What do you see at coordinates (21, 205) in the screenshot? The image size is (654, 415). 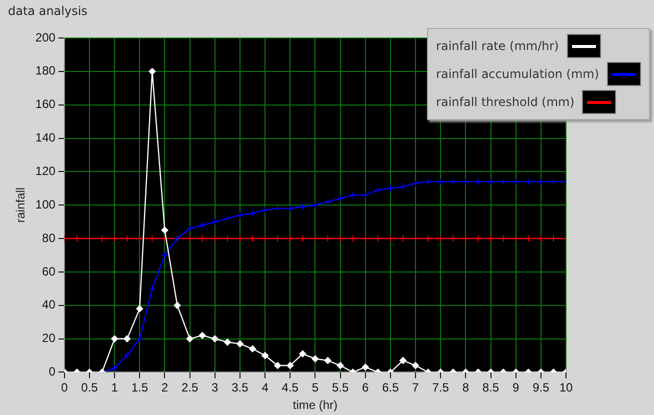 I see `y-axis-title: rainfall` at bounding box center [21, 205].